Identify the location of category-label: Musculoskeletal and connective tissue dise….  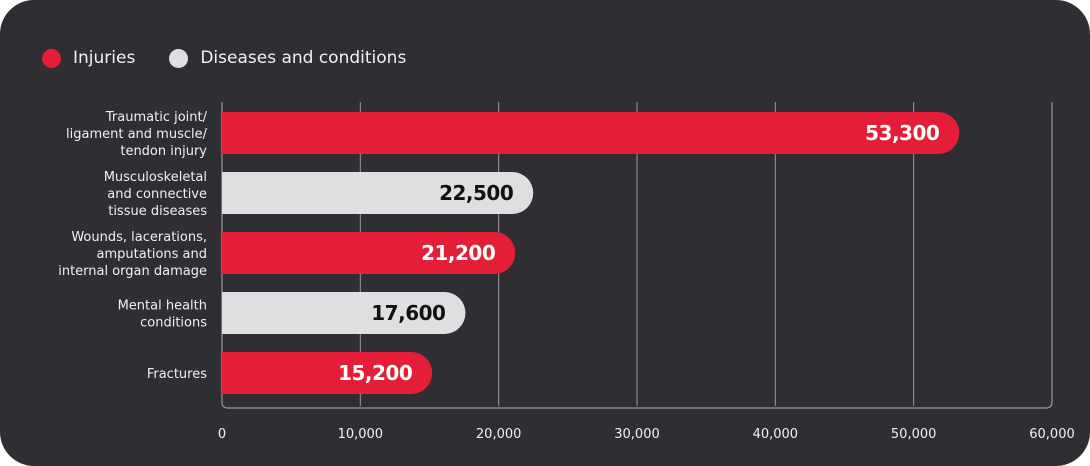
(156, 194).